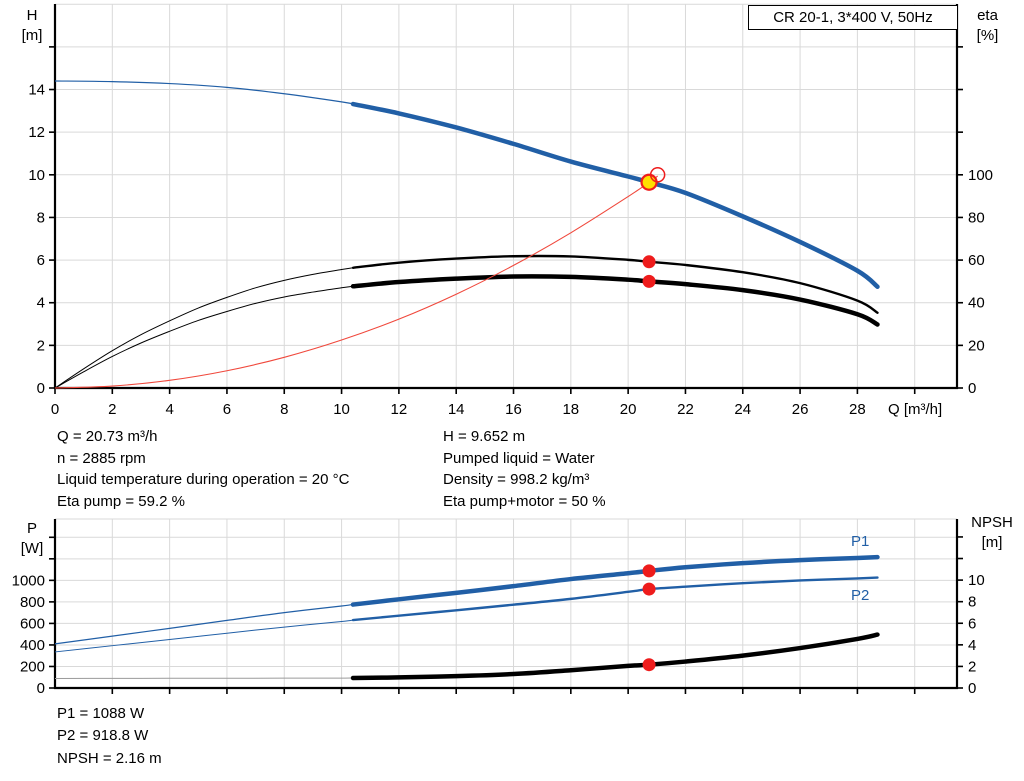 The image size is (1024, 781). I want to click on info-npsh: NPSH = 2.16 m, so click(109, 758).